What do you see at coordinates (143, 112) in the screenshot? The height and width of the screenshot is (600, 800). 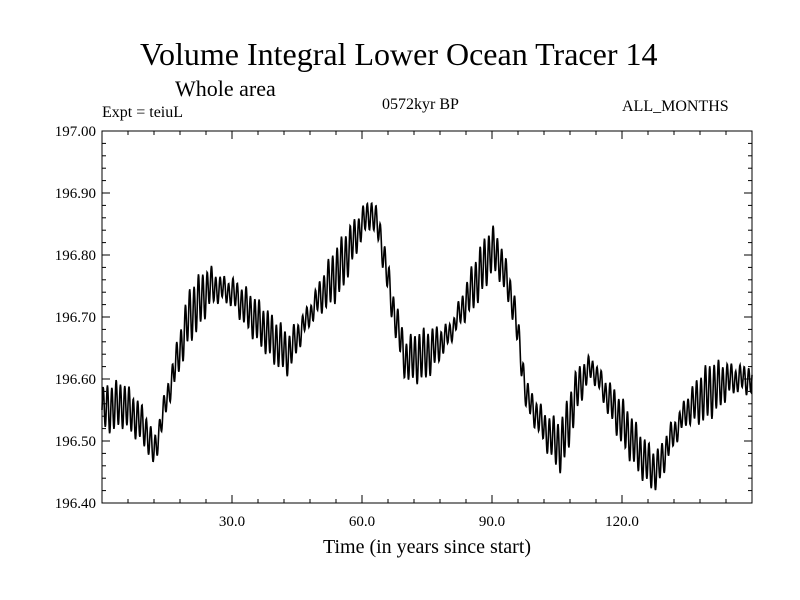 I see `experiment-label: Expt = teiuL` at bounding box center [143, 112].